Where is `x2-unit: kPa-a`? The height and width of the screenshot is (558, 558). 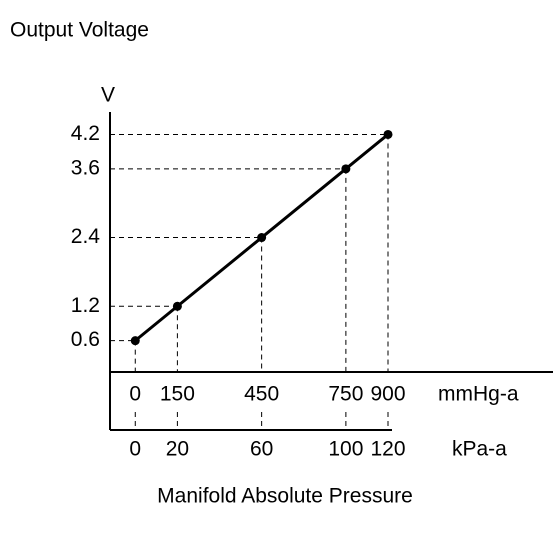 x2-unit: kPa-a is located at coordinates (479, 449).